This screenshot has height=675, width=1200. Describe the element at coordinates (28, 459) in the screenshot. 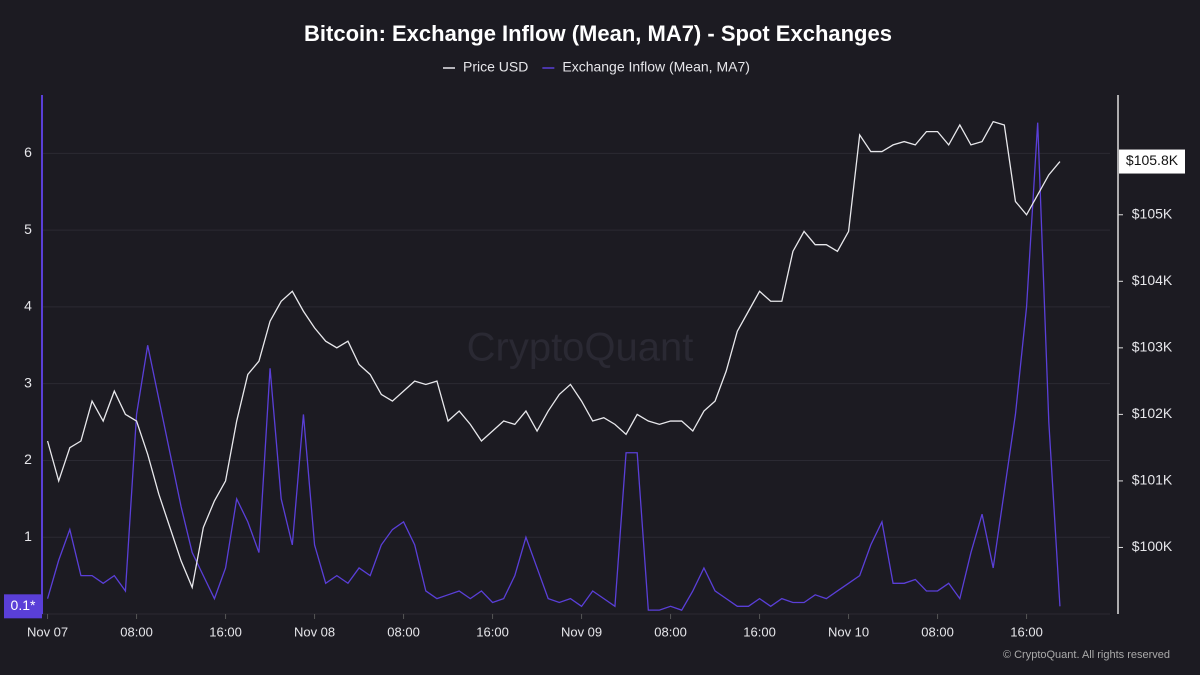

I see `y-tick-label: 2` at that location.